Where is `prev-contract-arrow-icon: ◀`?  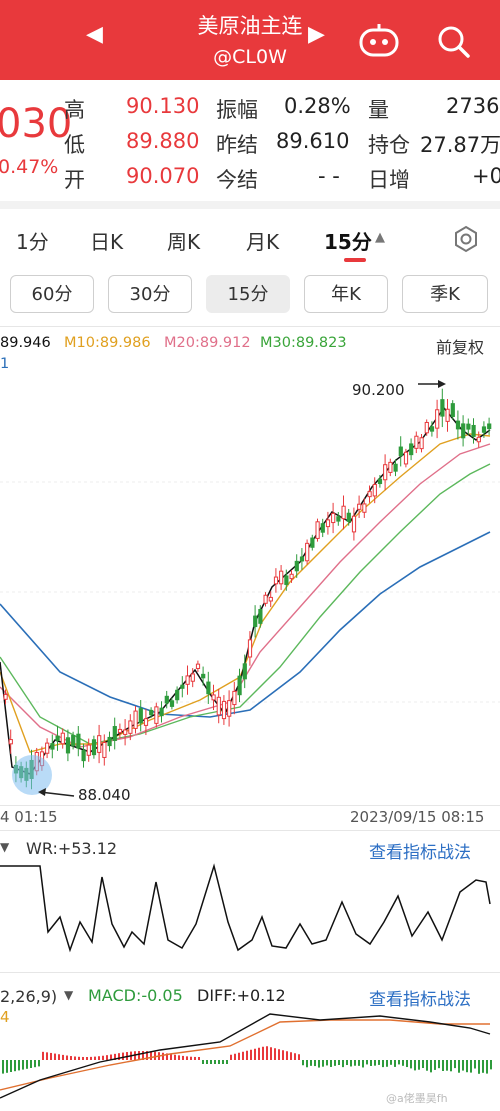
prev-contract-arrow-icon: ◀ is located at coordinates (94, 34).